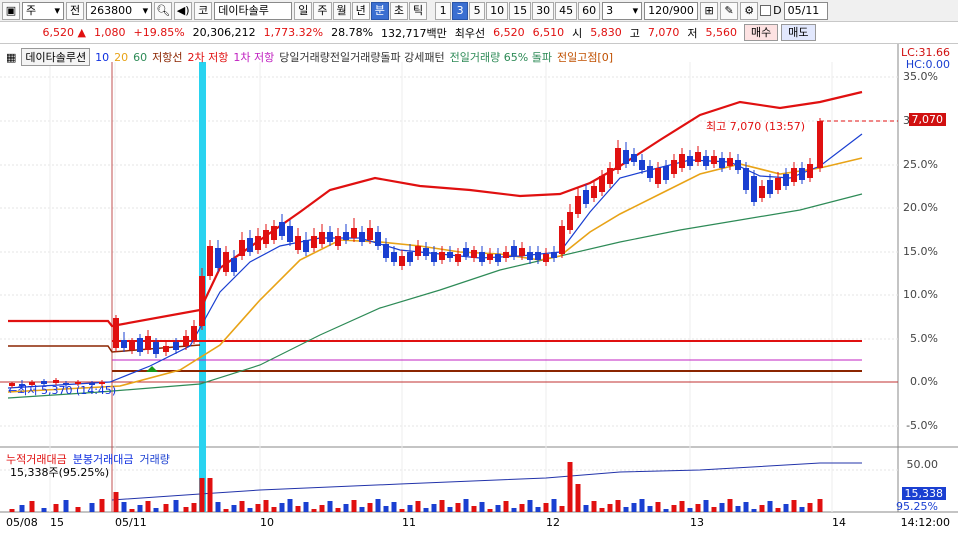  Describe the element at coordinates (927, 119) in the screenshot. I see `current-price-tag: 7,070` at that location.